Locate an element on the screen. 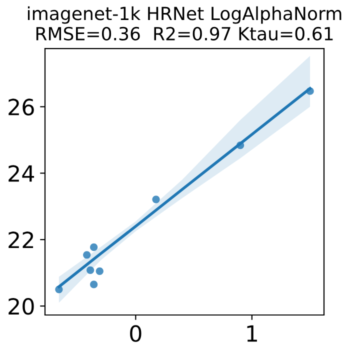 This screenshot has width=360, height=360. y-tick-label: 24 is located at coordinates (21, 173).